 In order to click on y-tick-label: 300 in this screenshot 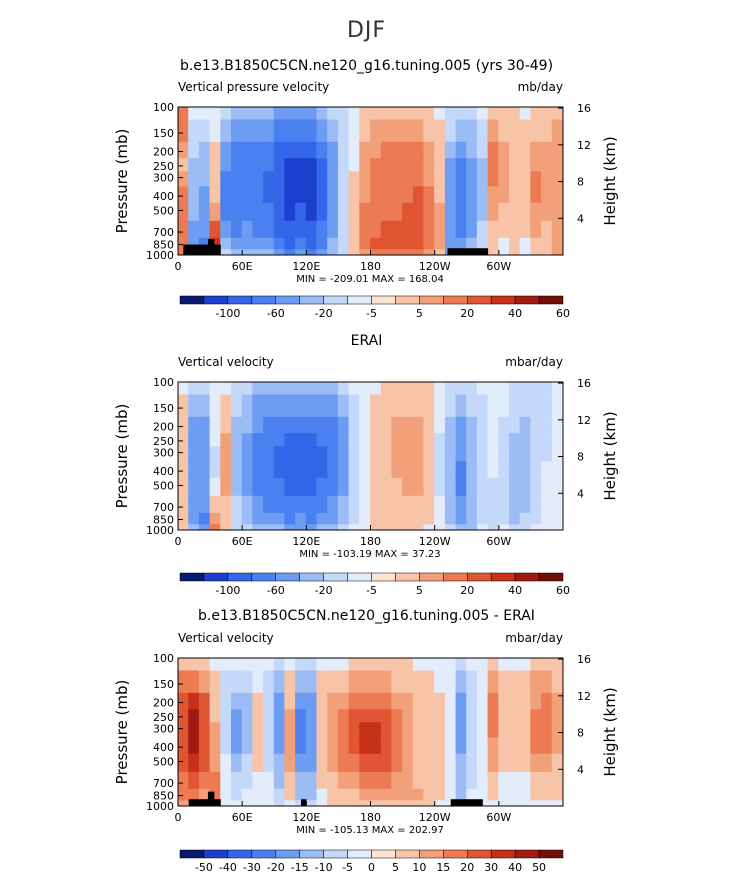, I will do `click(163, 178)`.